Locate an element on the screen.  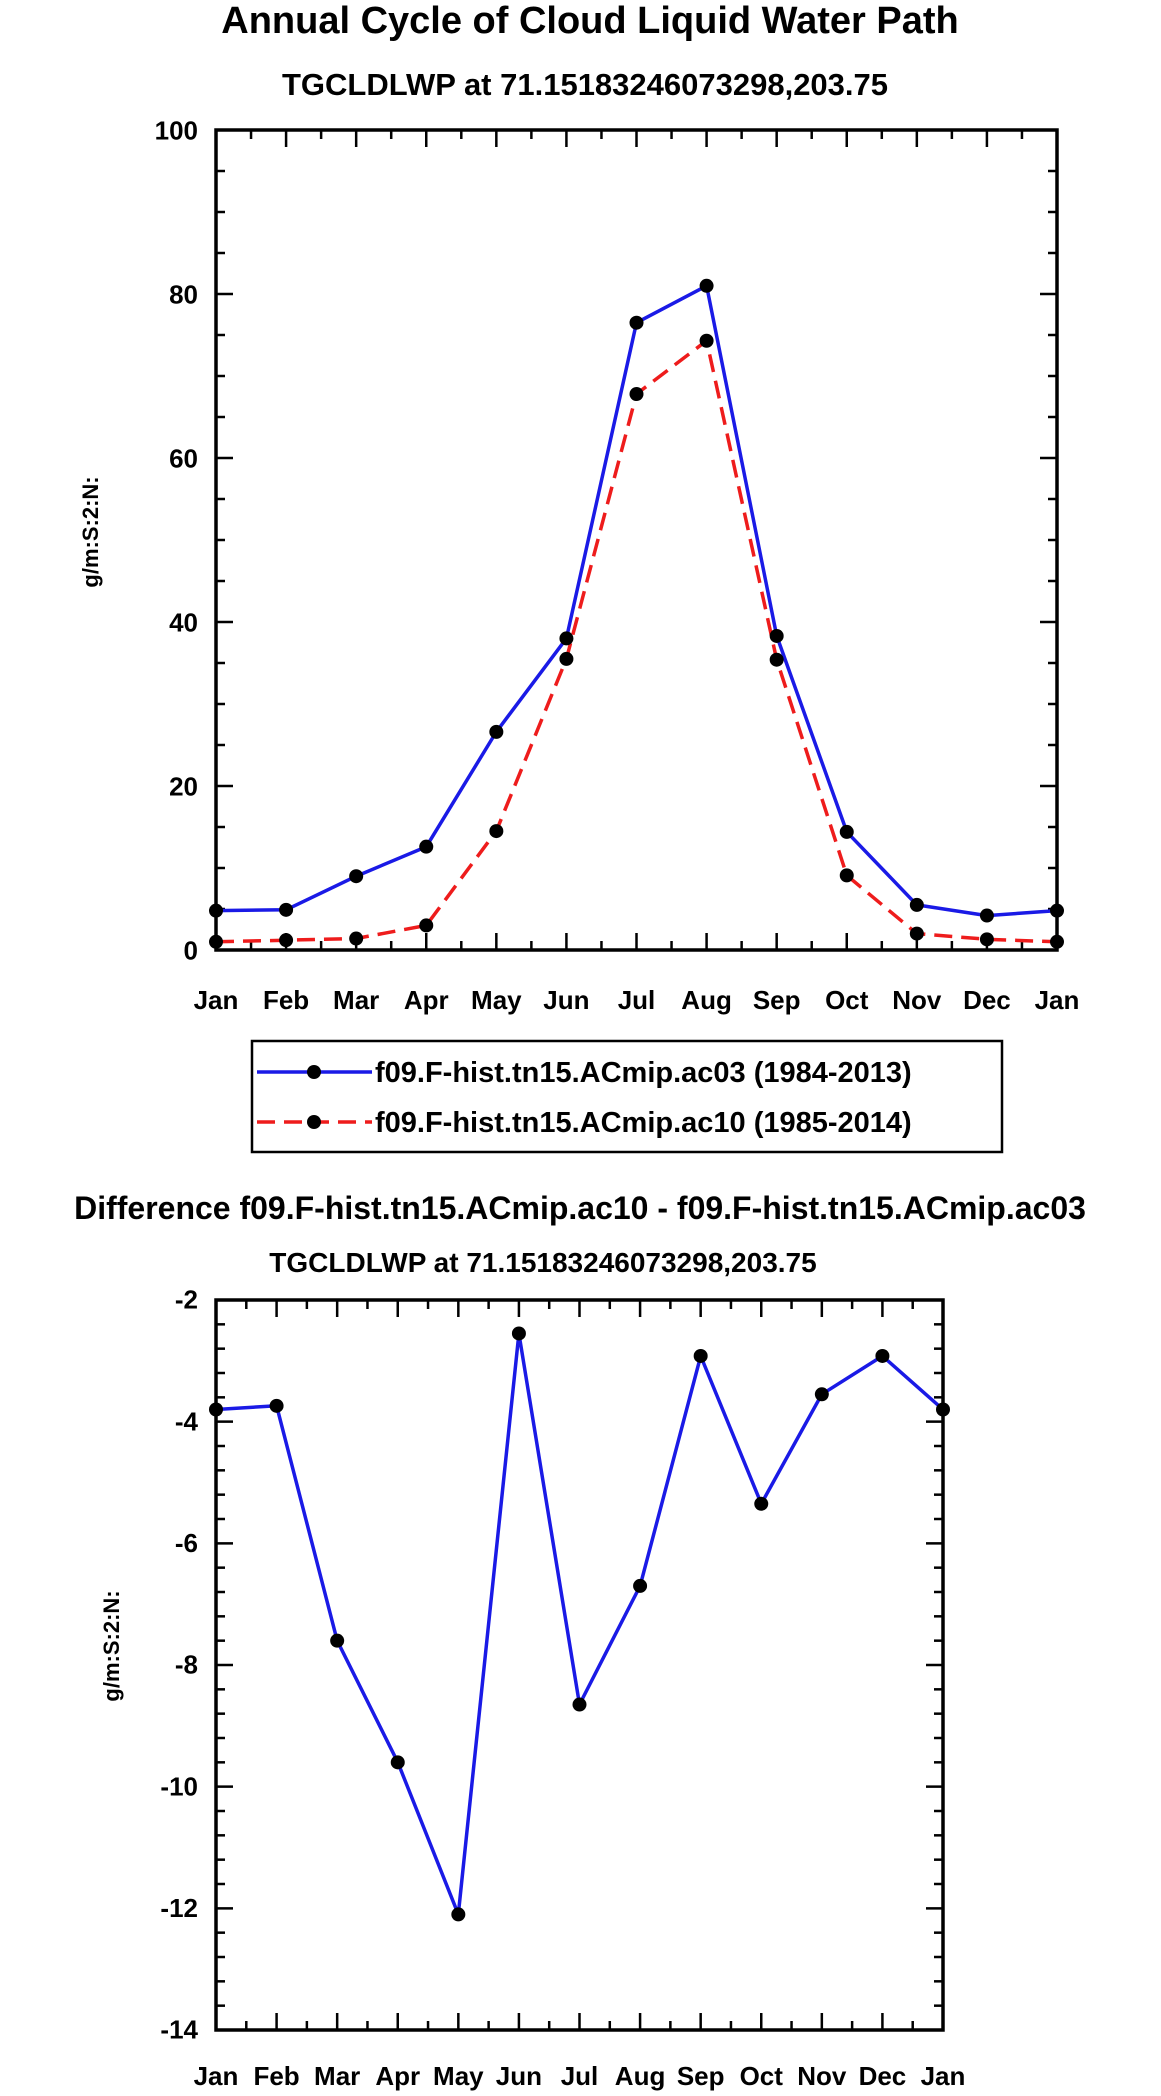
y-tick-label: 60 is located at coordinates (183, 458).